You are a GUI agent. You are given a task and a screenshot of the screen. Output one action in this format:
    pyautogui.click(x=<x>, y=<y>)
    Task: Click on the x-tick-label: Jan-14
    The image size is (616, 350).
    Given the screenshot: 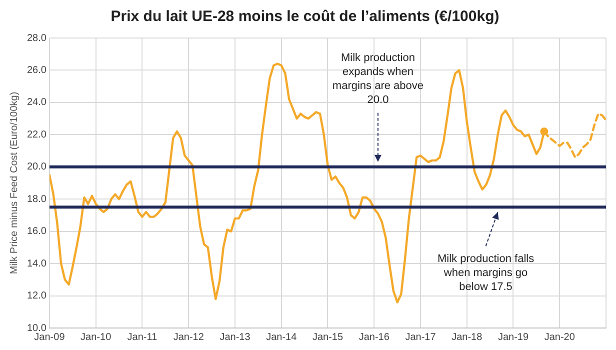 What is the action you would take?
    pyautogui.click(x=282, y=337)
    